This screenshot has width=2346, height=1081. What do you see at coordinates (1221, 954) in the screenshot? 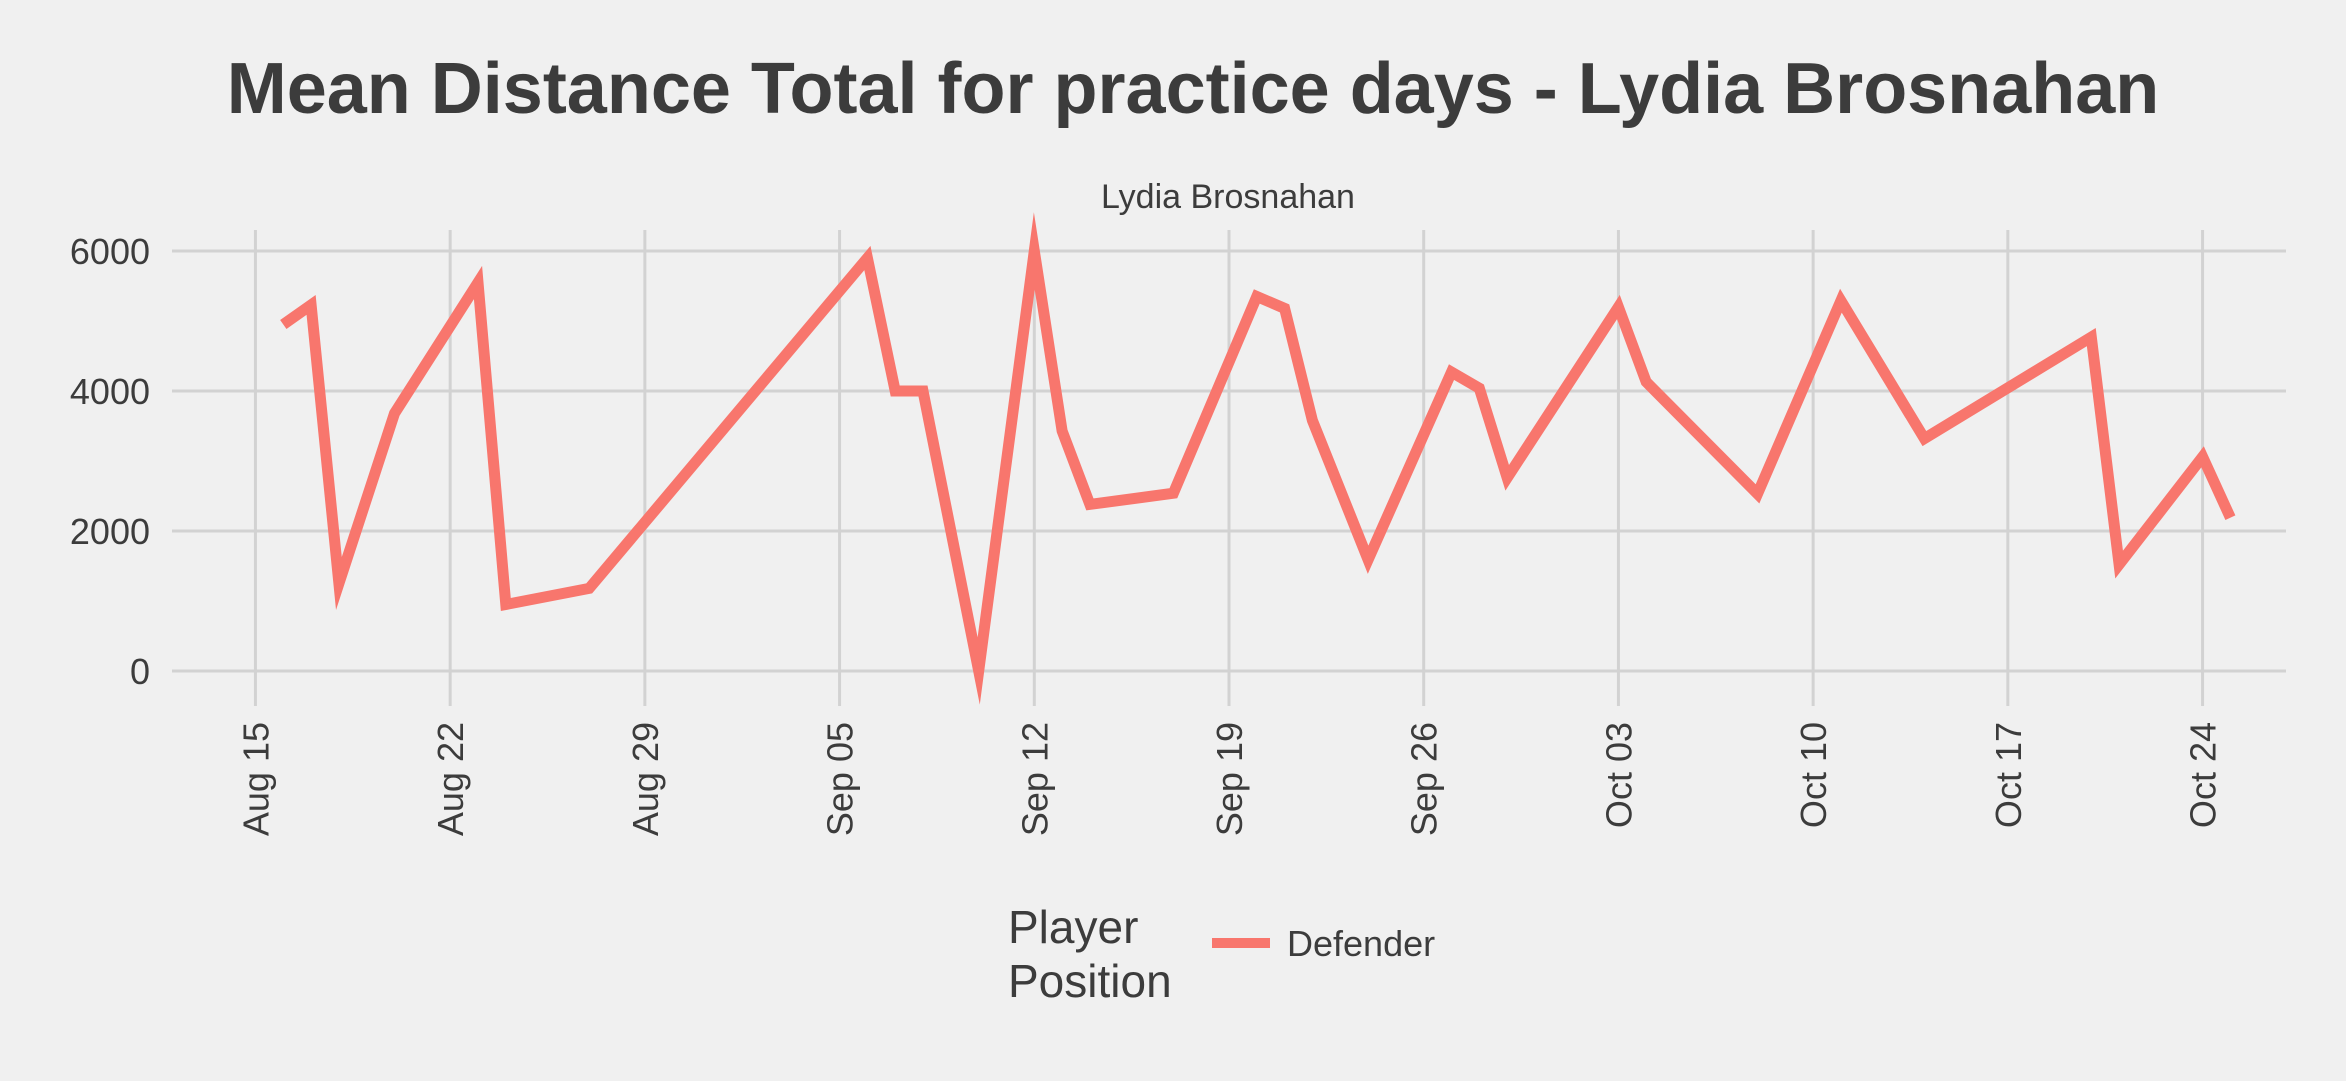
I see `legend: Player Position Defender` at bounding box center [1221, 954].